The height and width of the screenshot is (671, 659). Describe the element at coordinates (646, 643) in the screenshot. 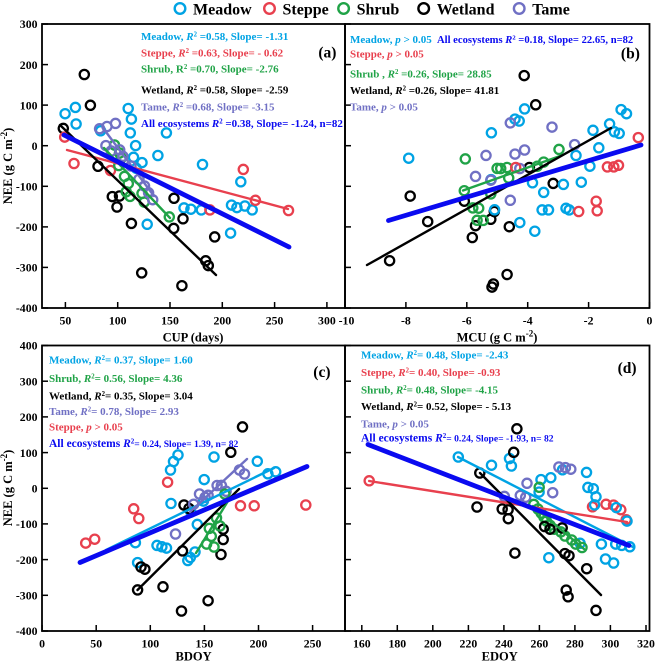

I see `svg-text: 320` at that location.